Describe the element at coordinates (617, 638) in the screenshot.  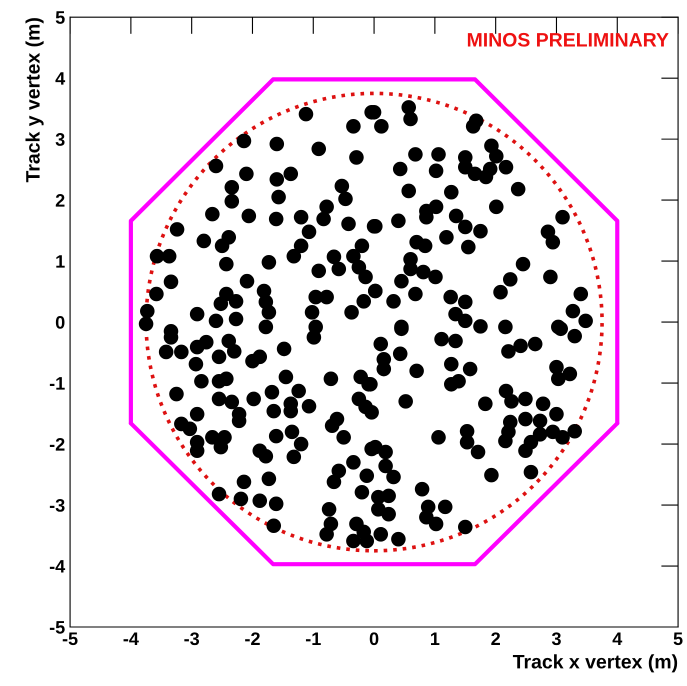
I see `x-tick-label: 4` at that location.